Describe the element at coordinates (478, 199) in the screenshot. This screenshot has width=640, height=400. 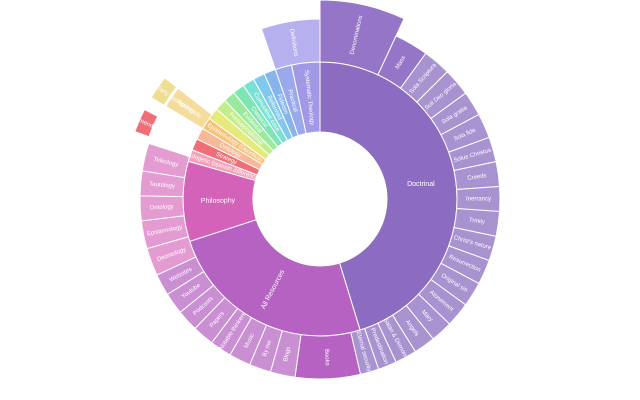
I see `segment-inerrancy` at that location.